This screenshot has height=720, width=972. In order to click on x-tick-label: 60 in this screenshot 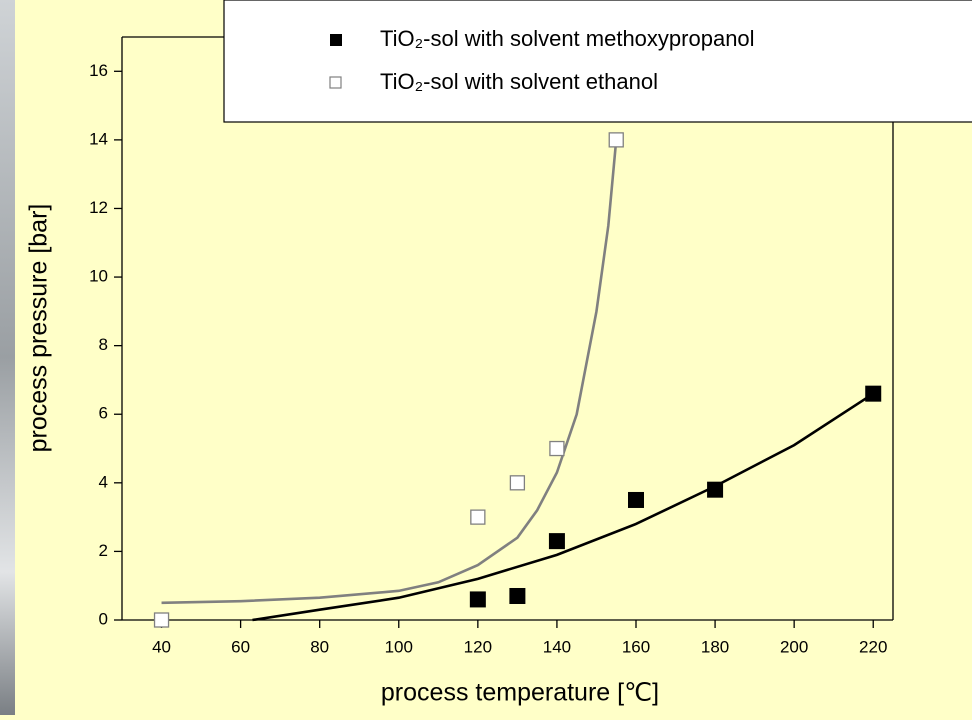, I will do `click(240, 646)`.